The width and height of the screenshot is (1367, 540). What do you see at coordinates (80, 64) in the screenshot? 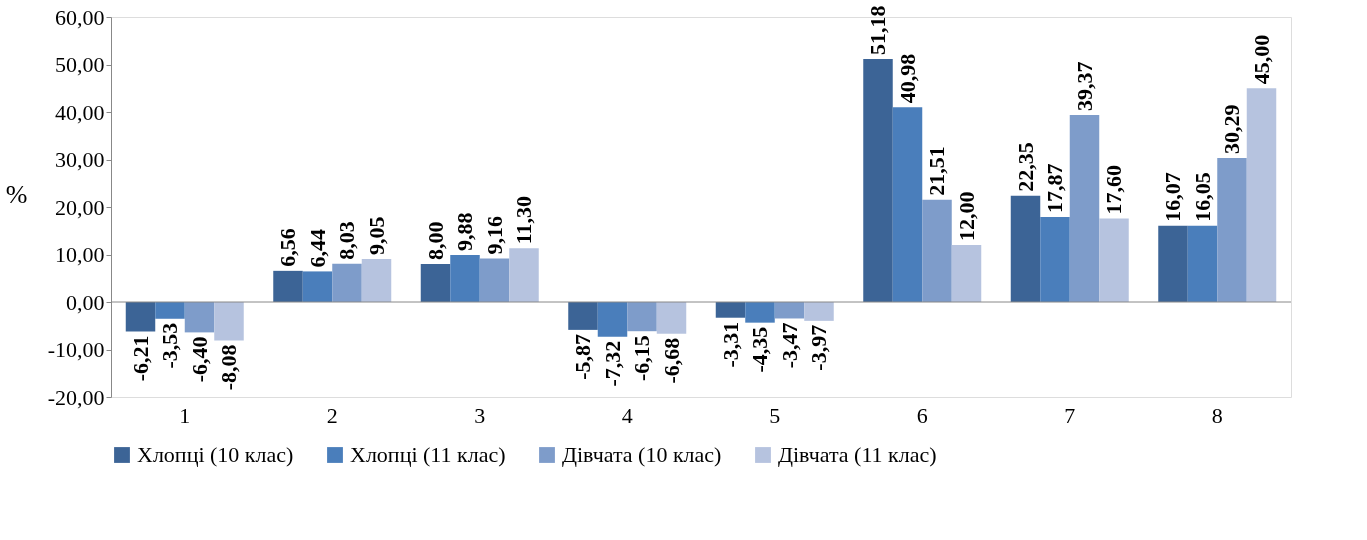
I see `y-tick-label: 50,00` at bounding box center [80, 64].